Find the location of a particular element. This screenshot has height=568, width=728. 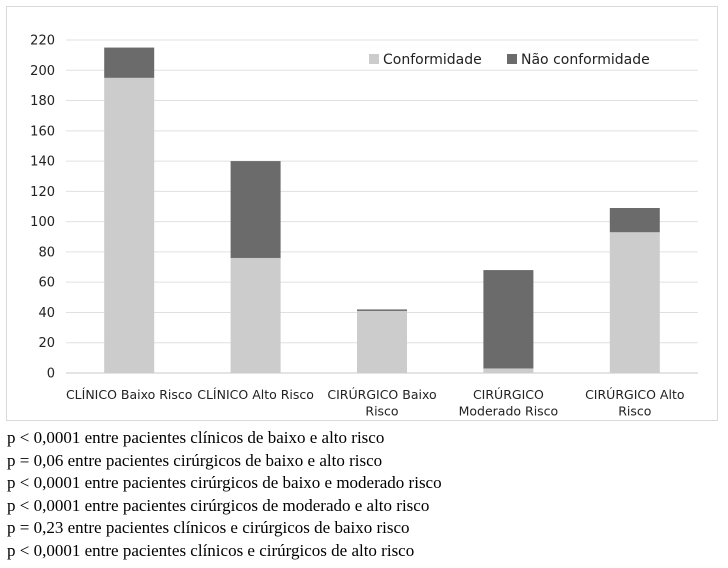

x-tick-label: CIRÚRGICO Alto is located at coordinates (634, 394).